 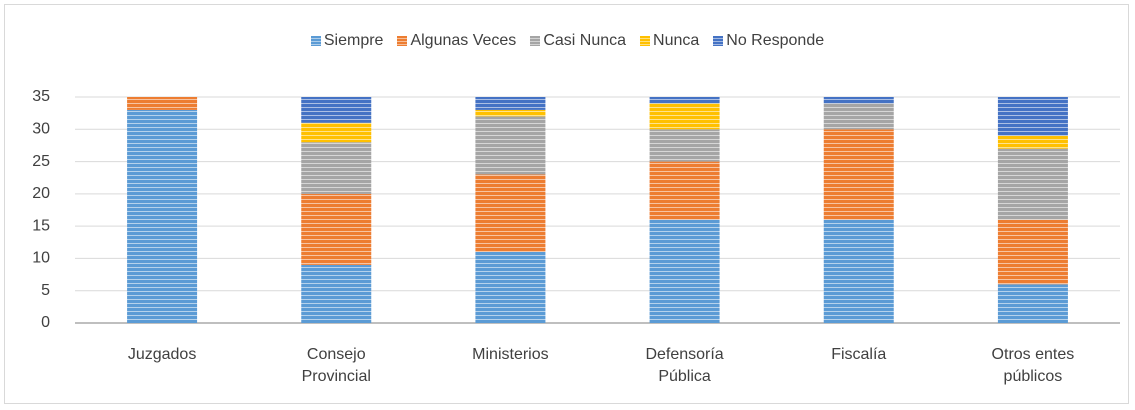 I want to click on x-tick-label: Otros entes públicos, so click(x=1033, y=365).